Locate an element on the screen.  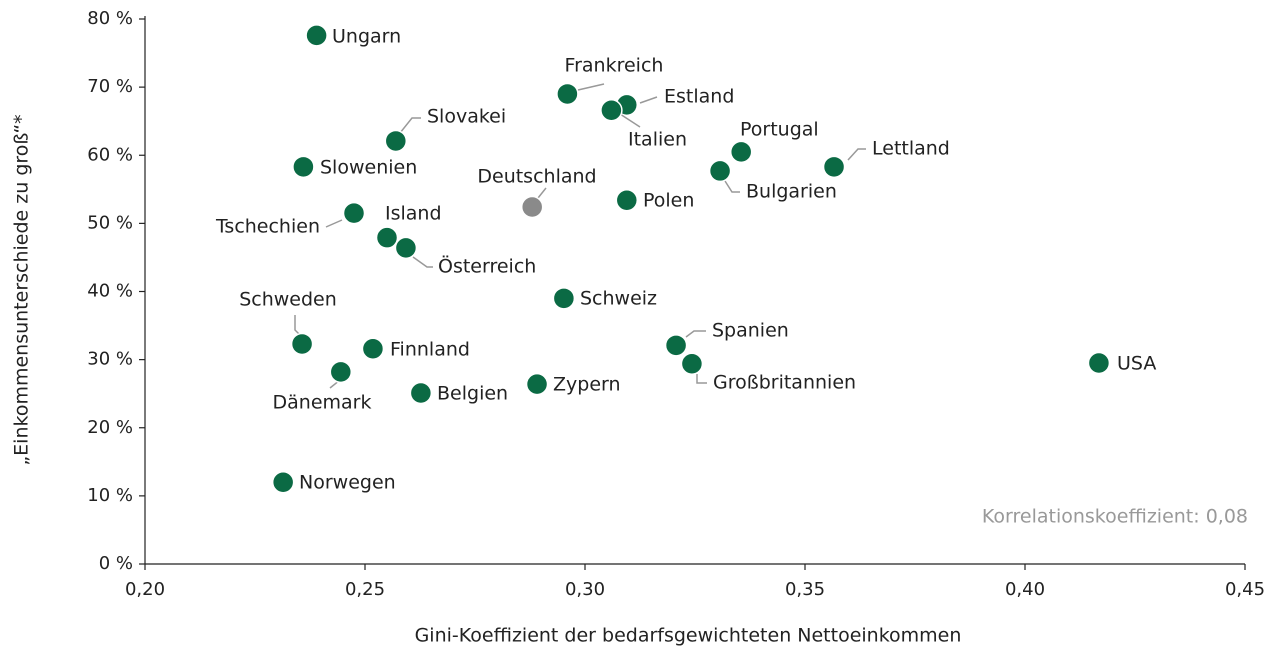
point-label: Schweden is located at coordinates (288, 300).